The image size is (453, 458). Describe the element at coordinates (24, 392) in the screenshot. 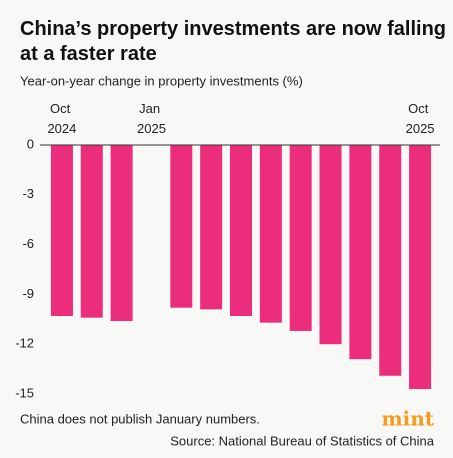

I see `y-tick-label: -15` at that location.